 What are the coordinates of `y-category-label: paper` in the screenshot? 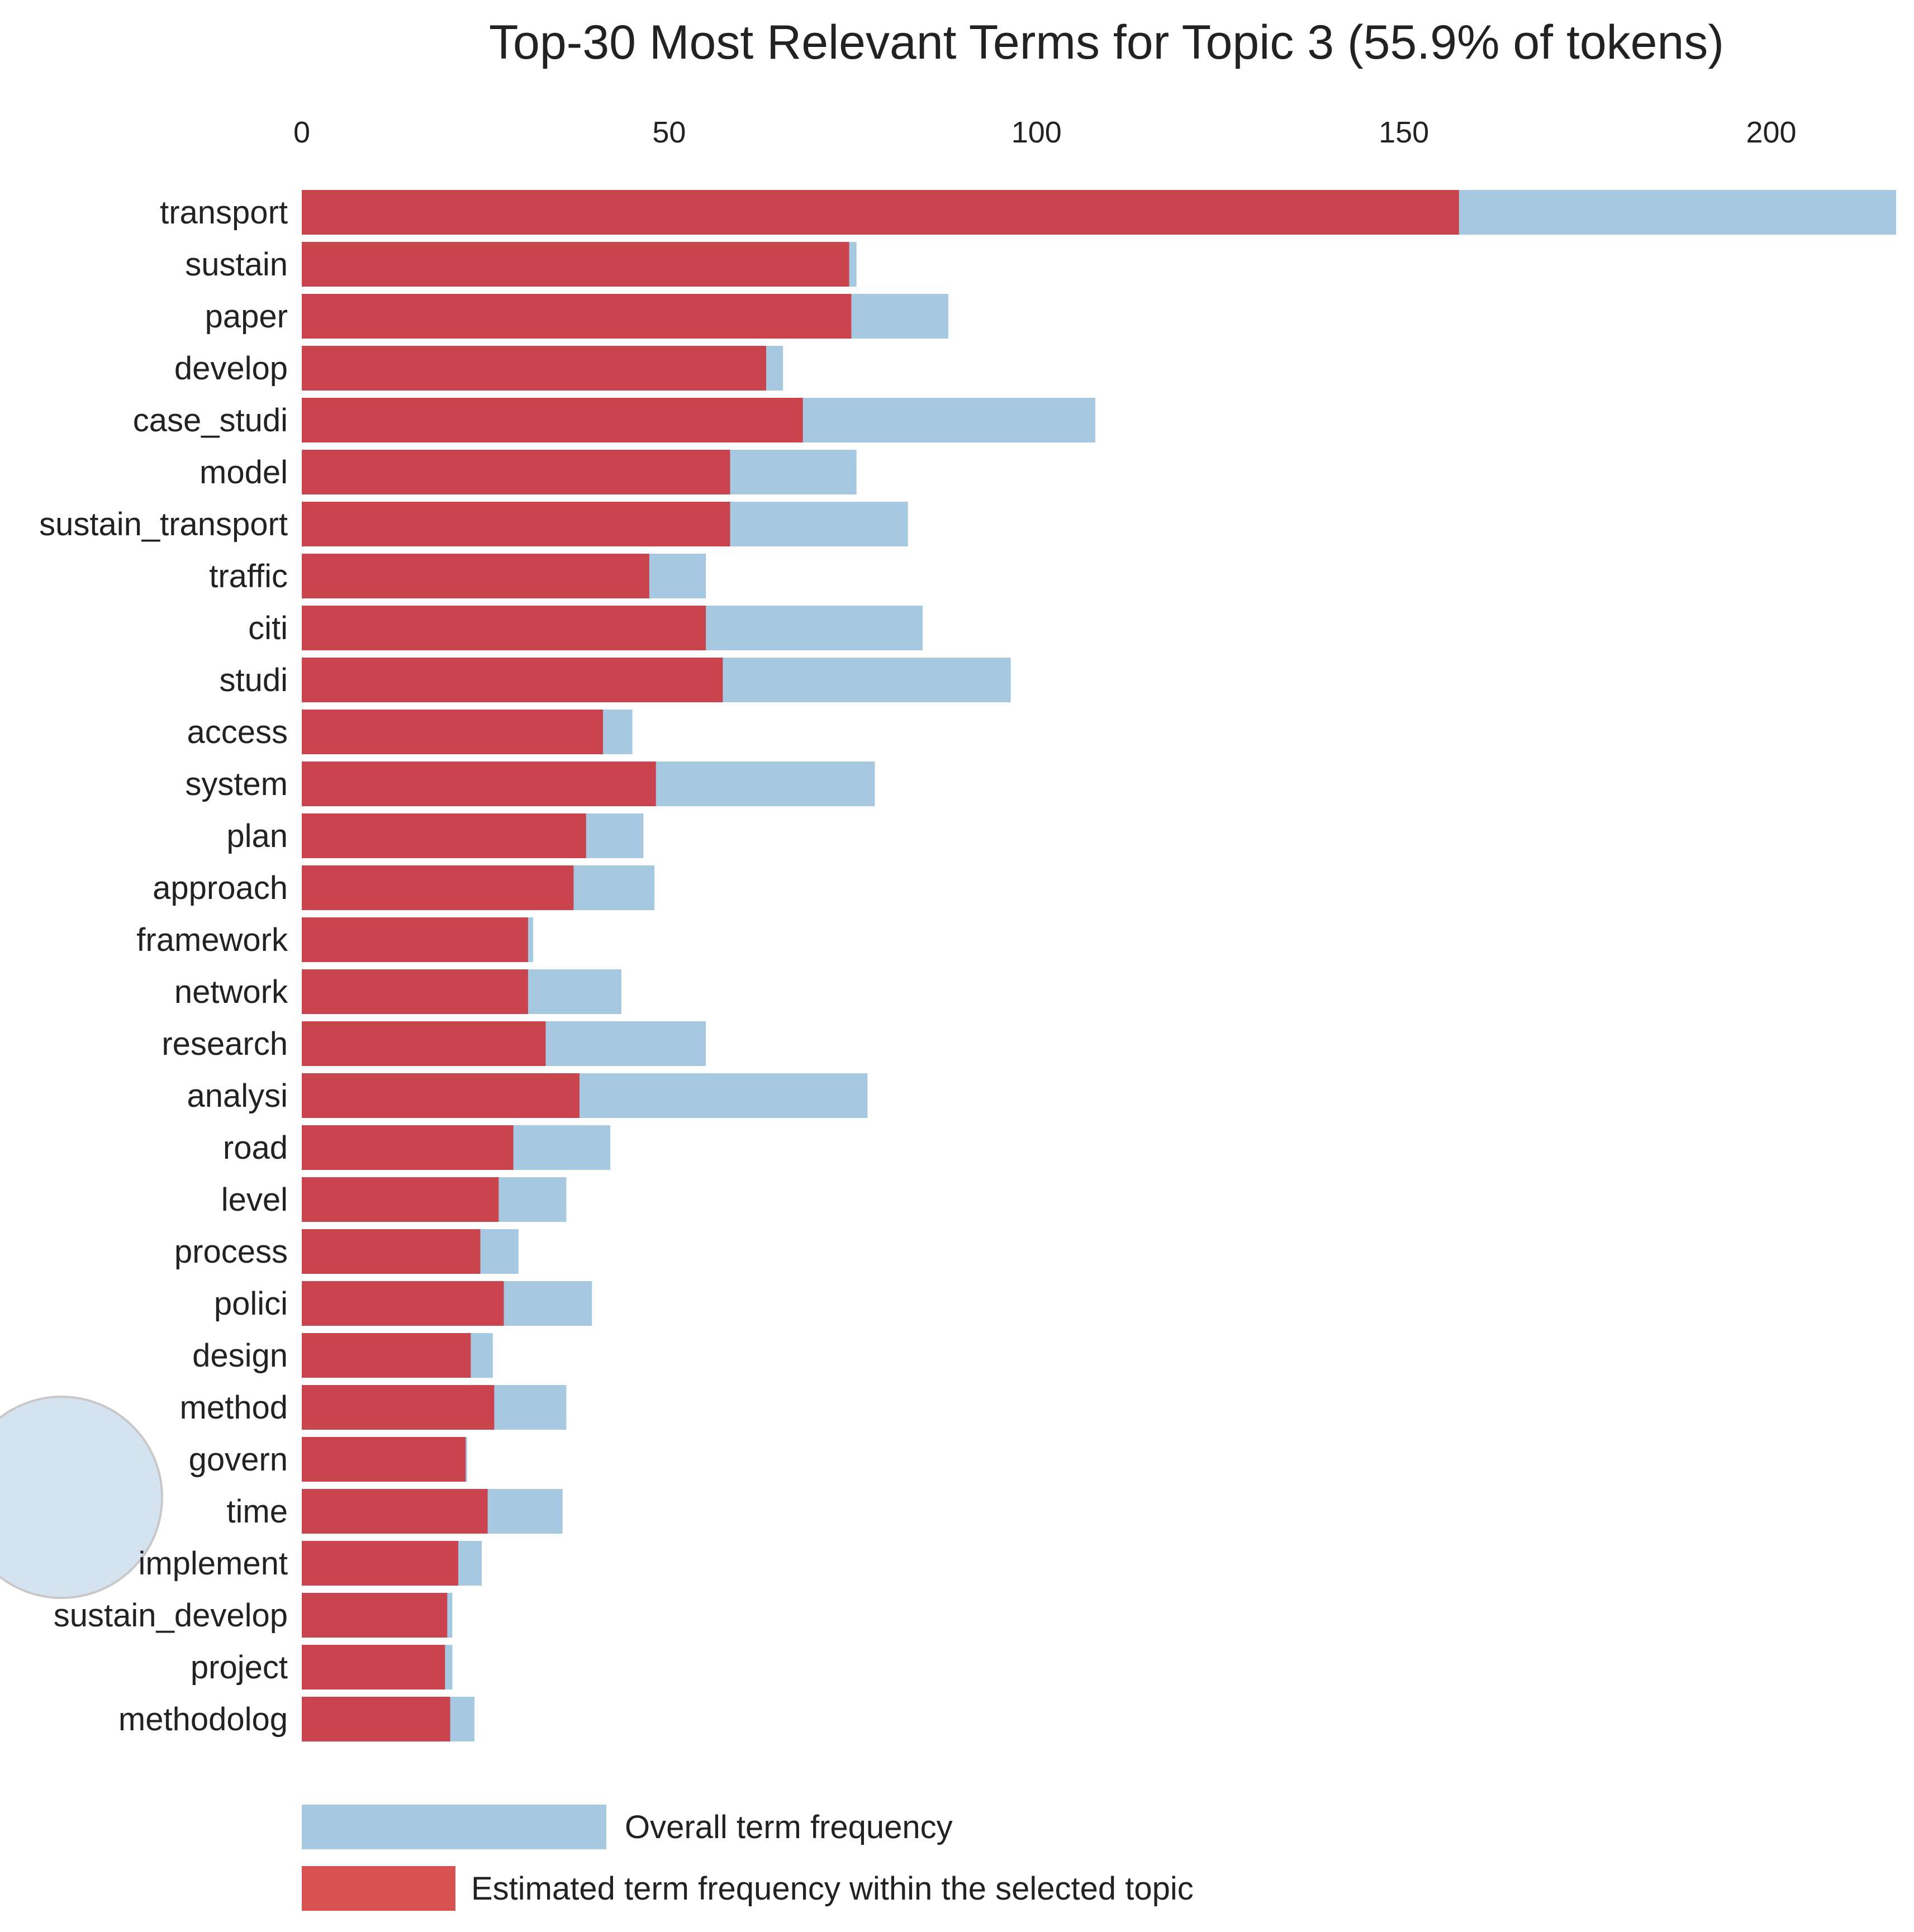 It's located at (246, 317).